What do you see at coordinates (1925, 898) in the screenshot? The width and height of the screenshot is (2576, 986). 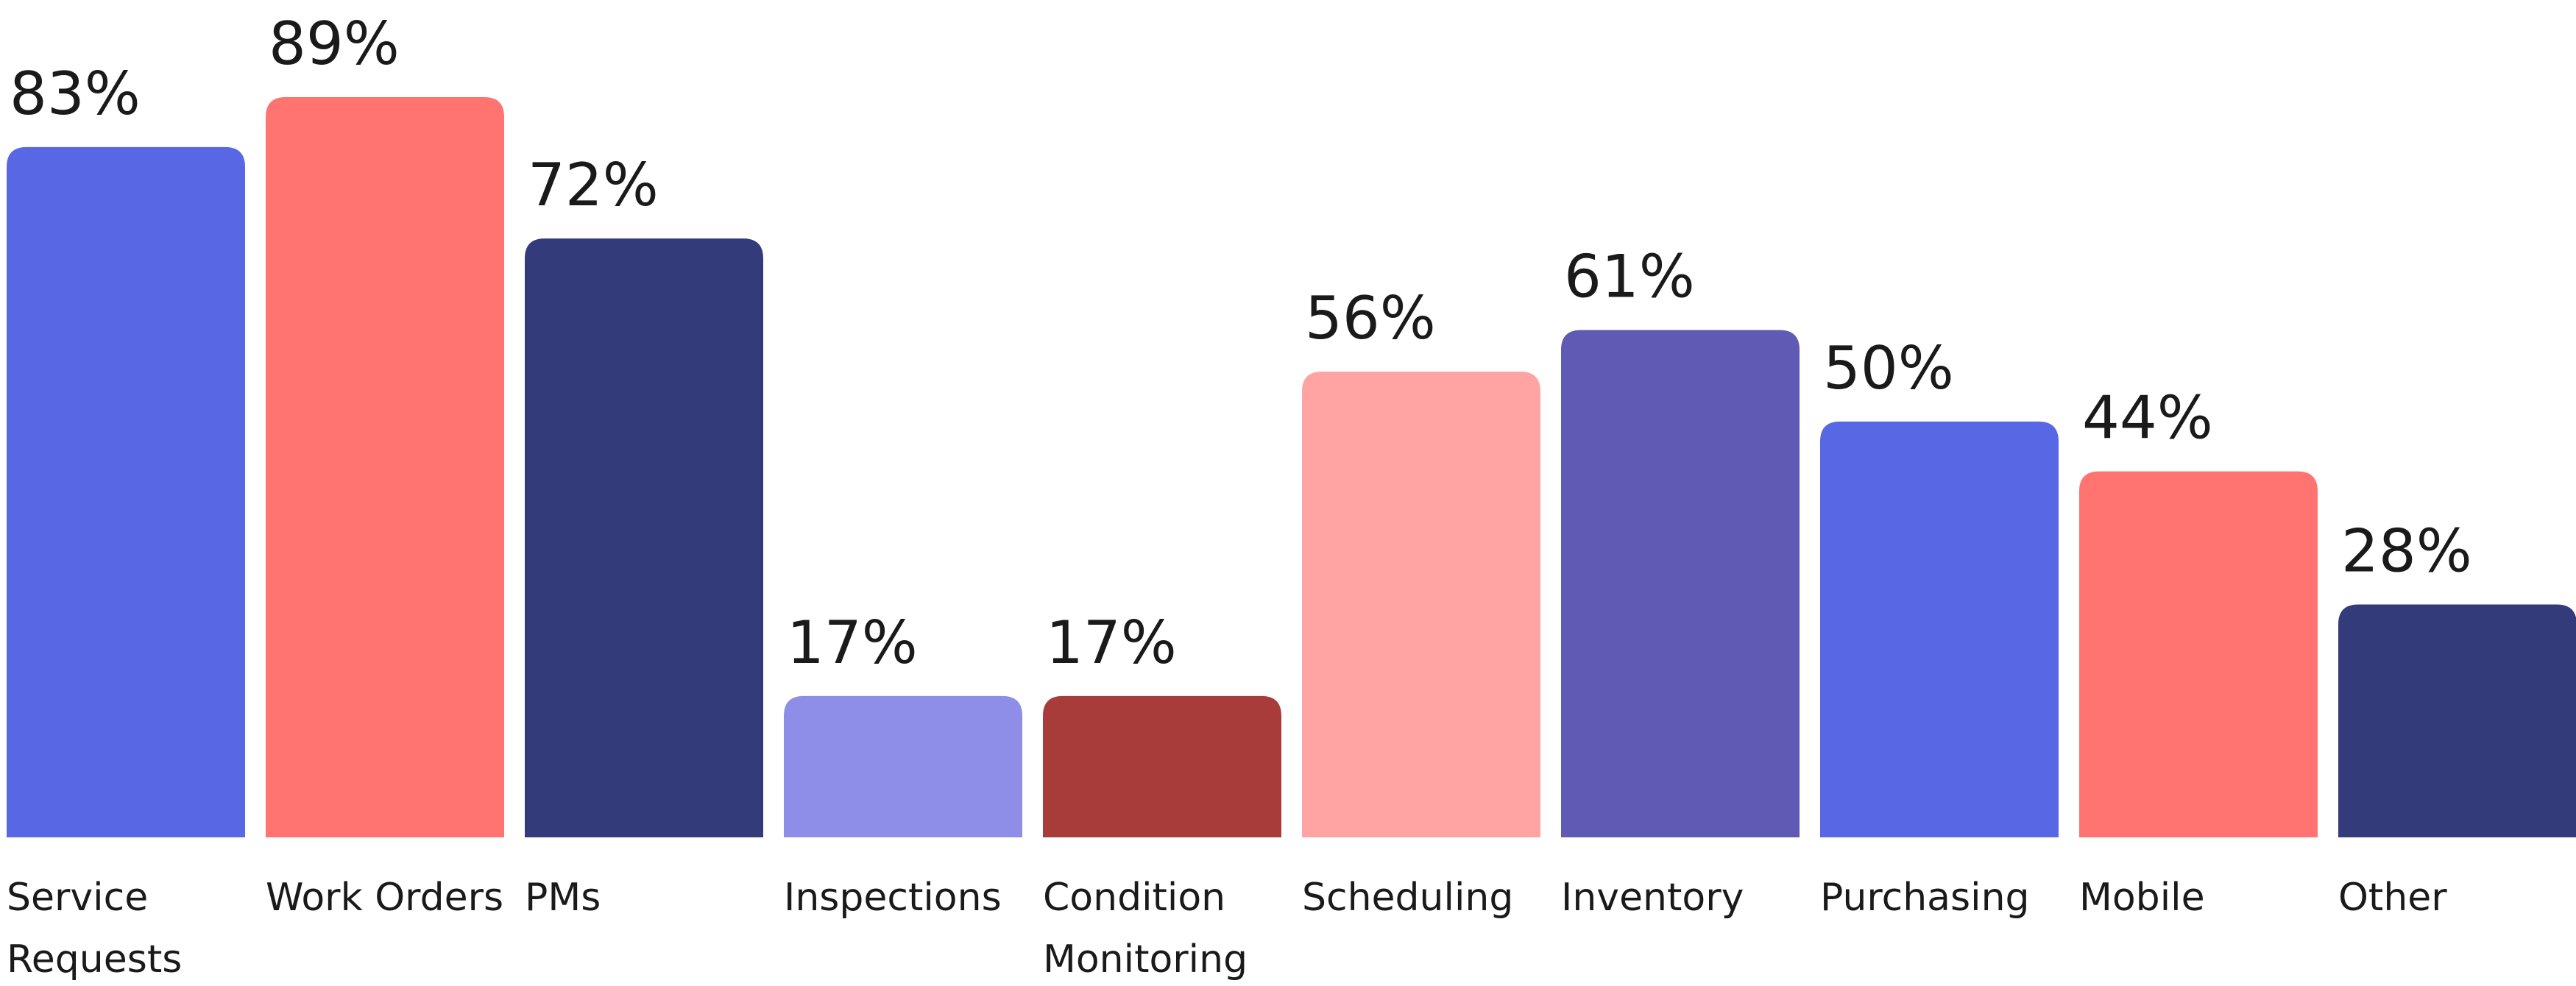 I see `category-label: Purchasing` at bounding box center [1925, 898].